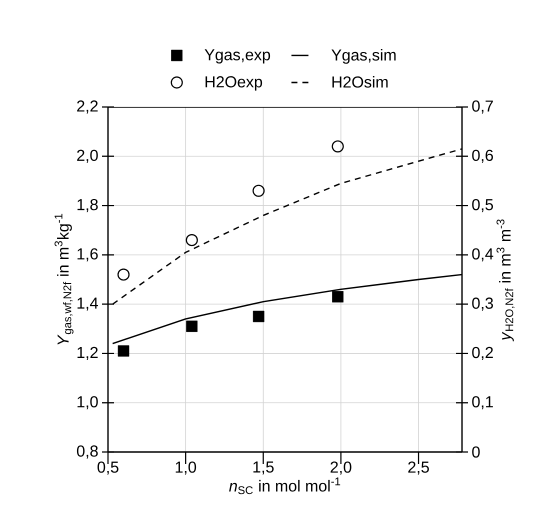 The image size is (557, 529). I want to click on x-tick-label: 1,0, so click(186, 468).